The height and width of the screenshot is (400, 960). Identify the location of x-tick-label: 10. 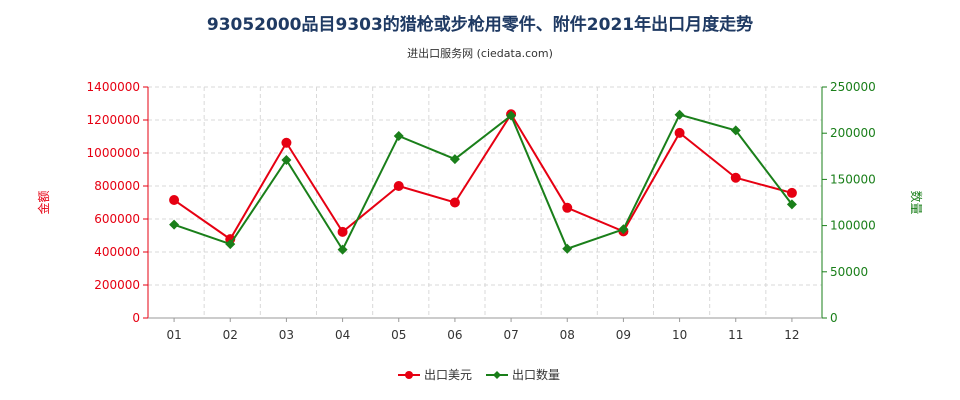
(679, 335).